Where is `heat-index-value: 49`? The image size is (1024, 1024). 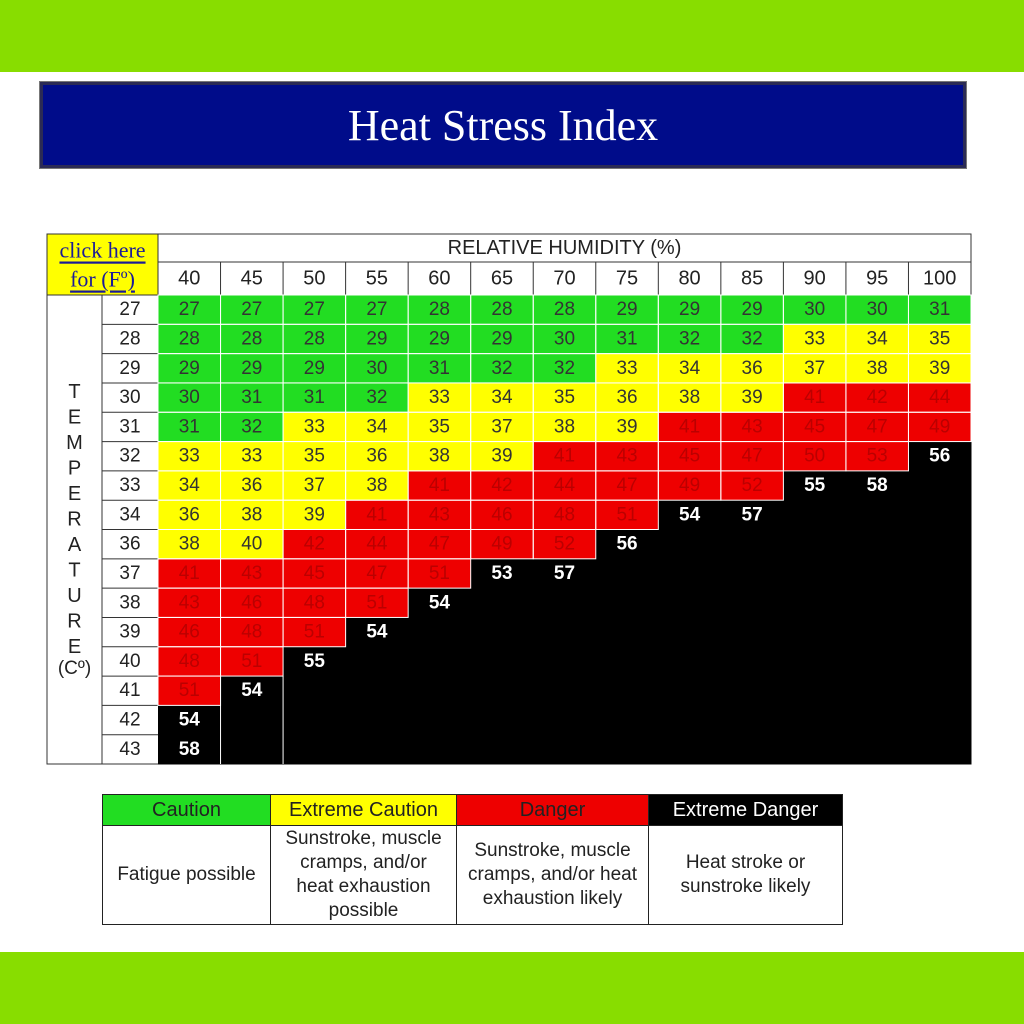
heat-index-value: 49 is located at coordinates (939, 426).